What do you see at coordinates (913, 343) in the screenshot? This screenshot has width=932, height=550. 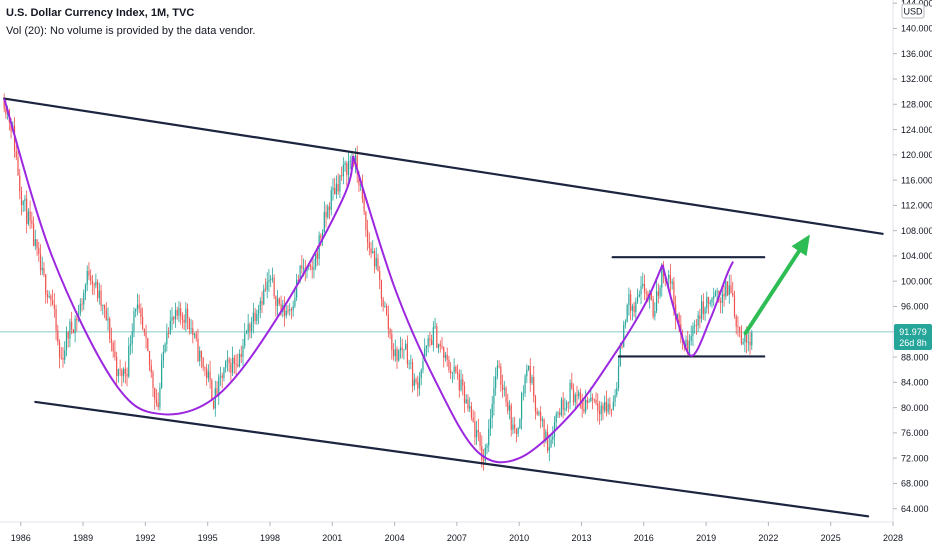 I see `bar-countdown: 26d 8h` at bounding box center [913, 343].